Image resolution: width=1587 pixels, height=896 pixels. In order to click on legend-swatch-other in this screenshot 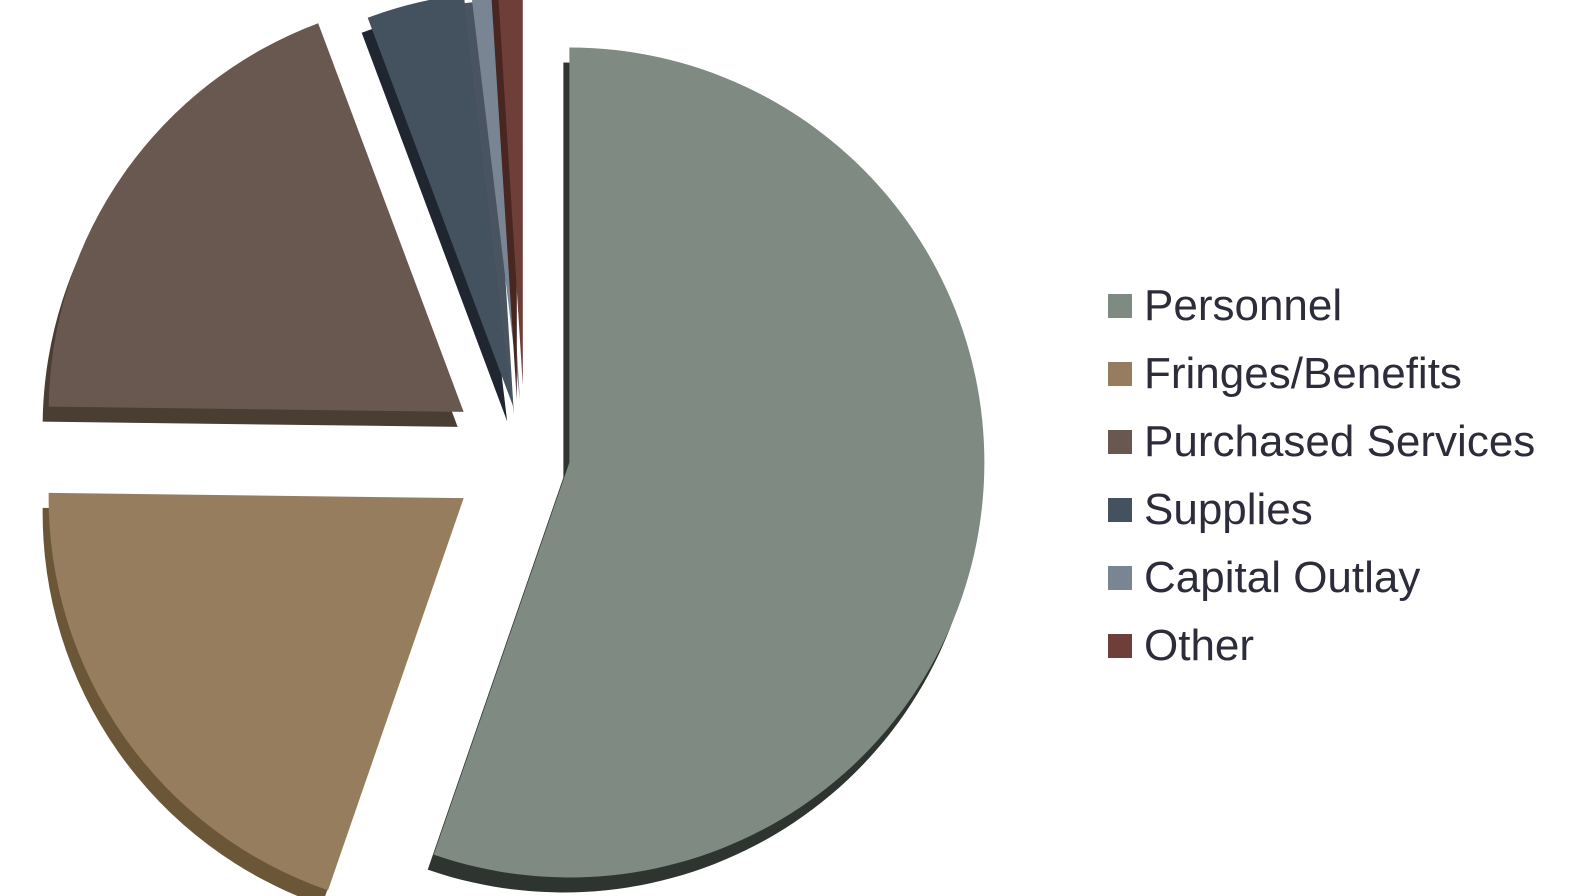, I will do `click(1120, 646)`.